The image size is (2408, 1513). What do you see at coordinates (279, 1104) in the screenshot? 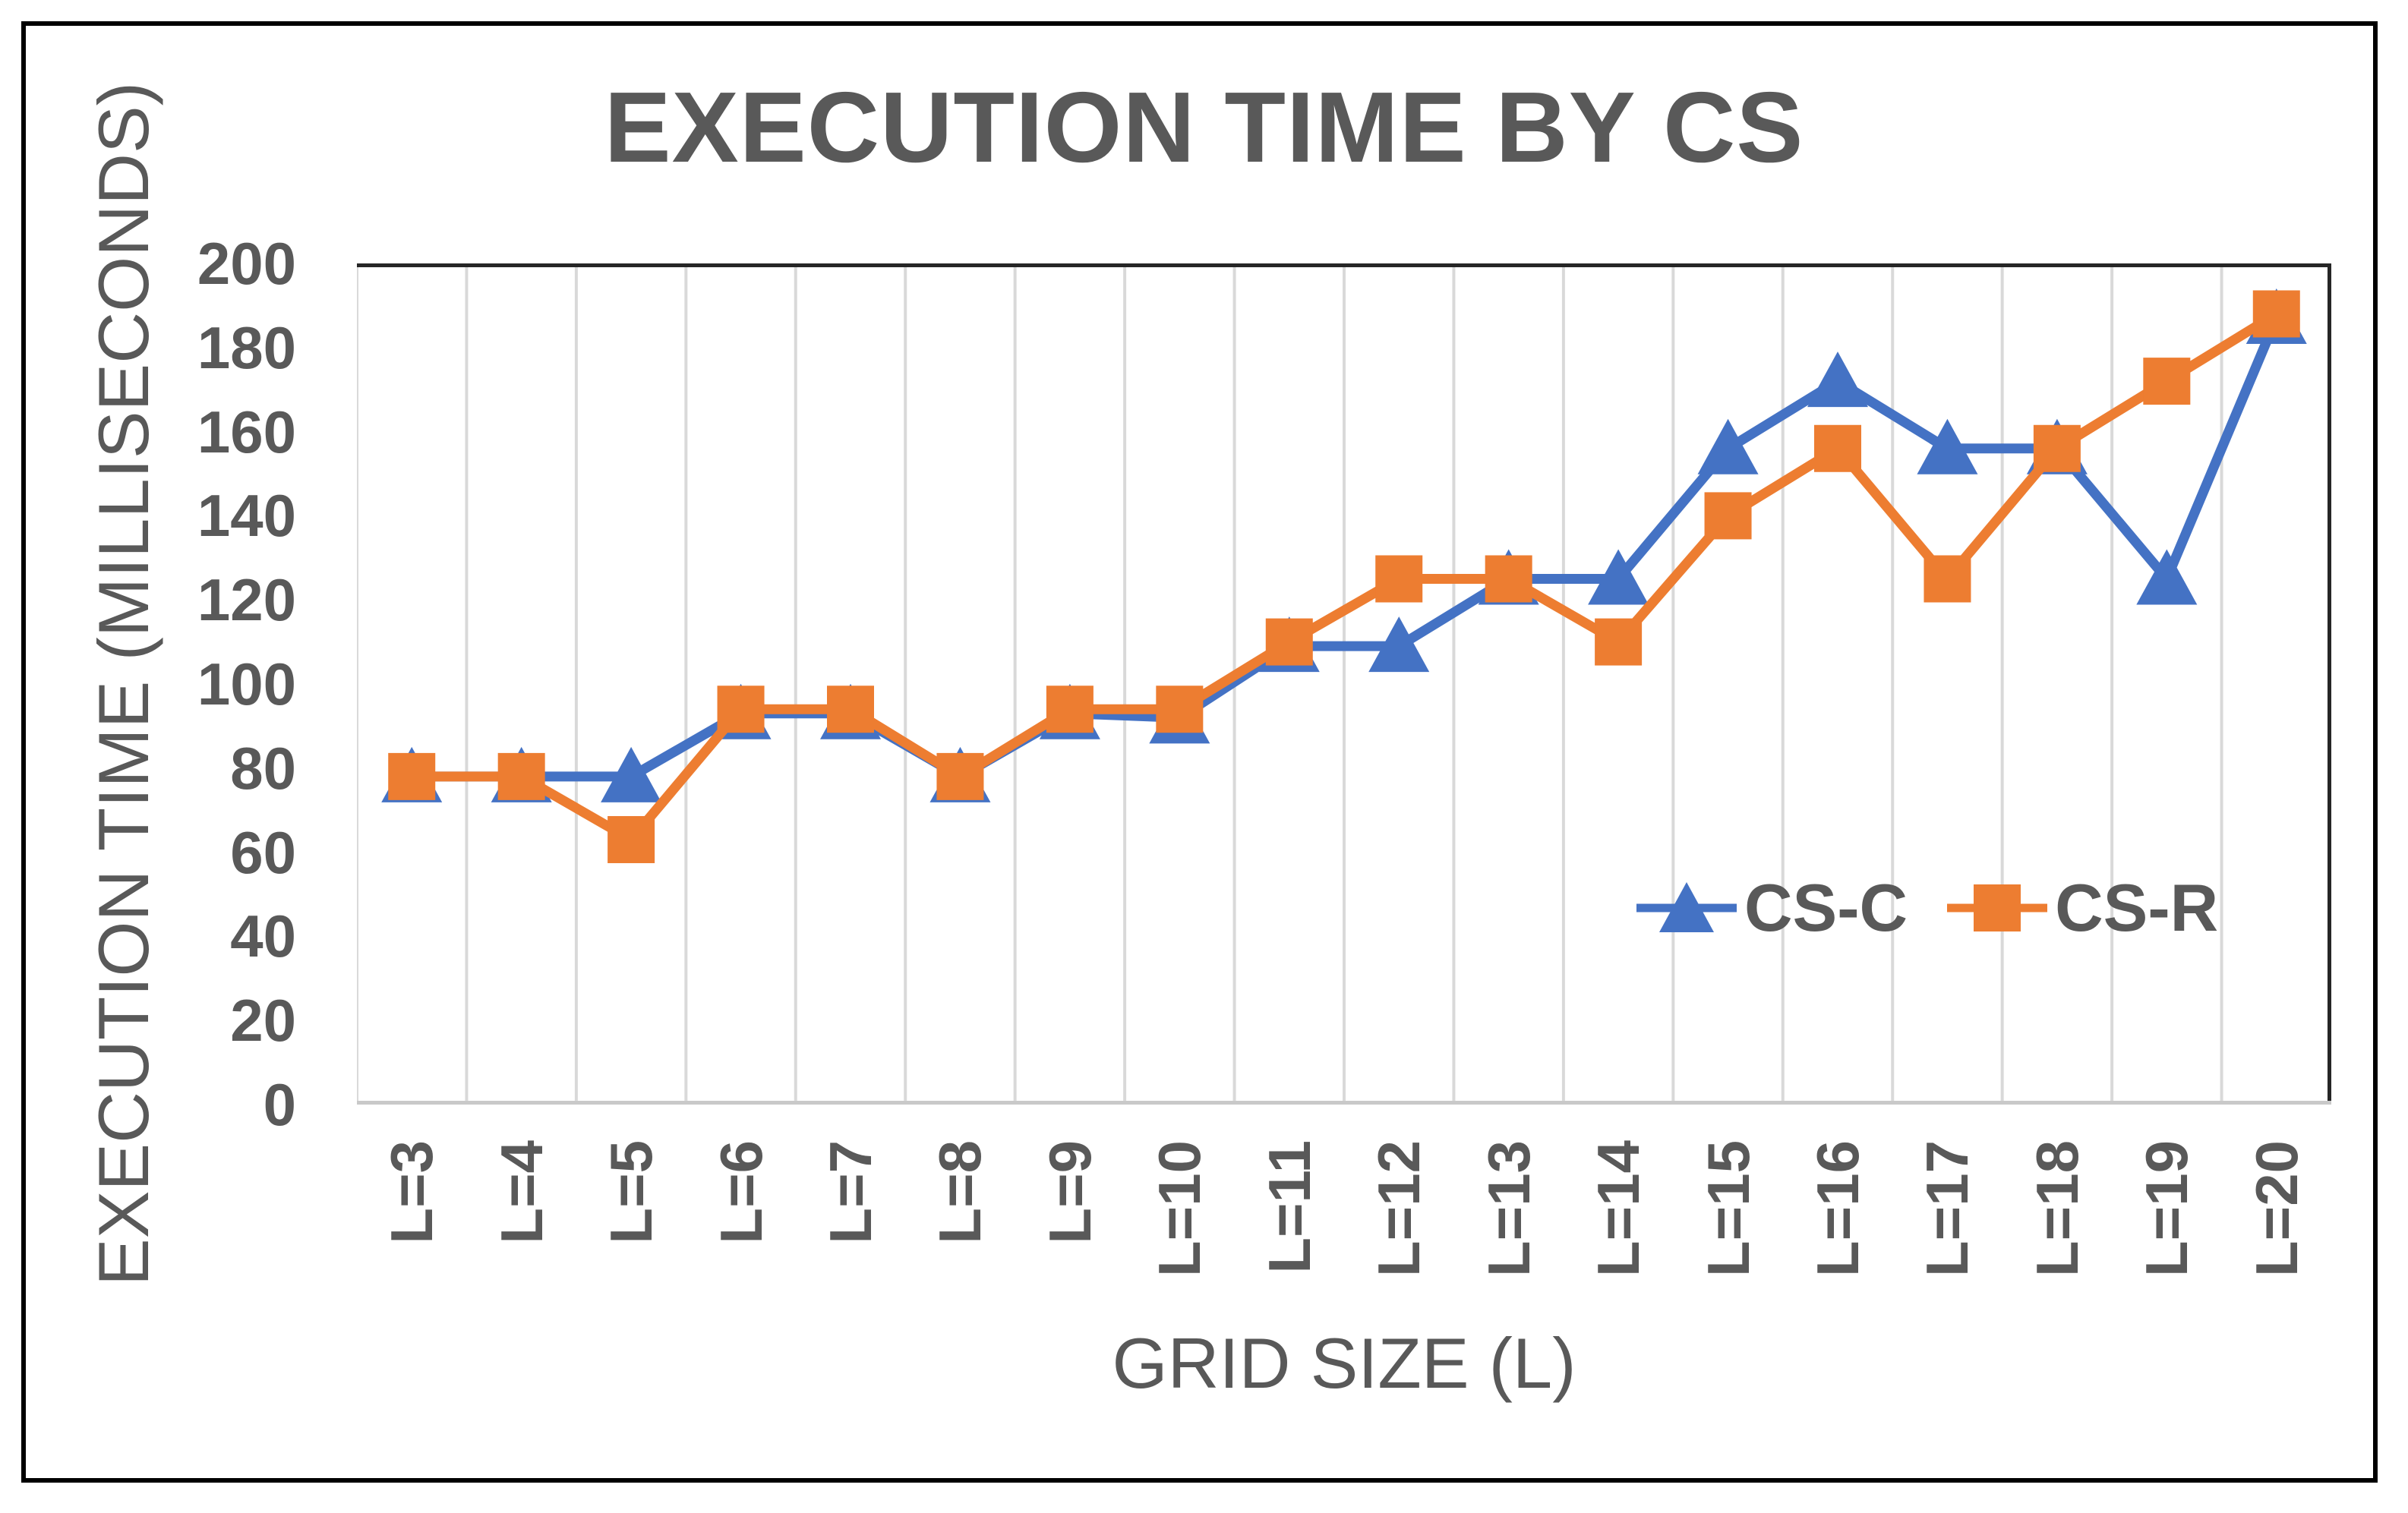
I see `y-tick-label: 0` at bounding box center [279, 1104].